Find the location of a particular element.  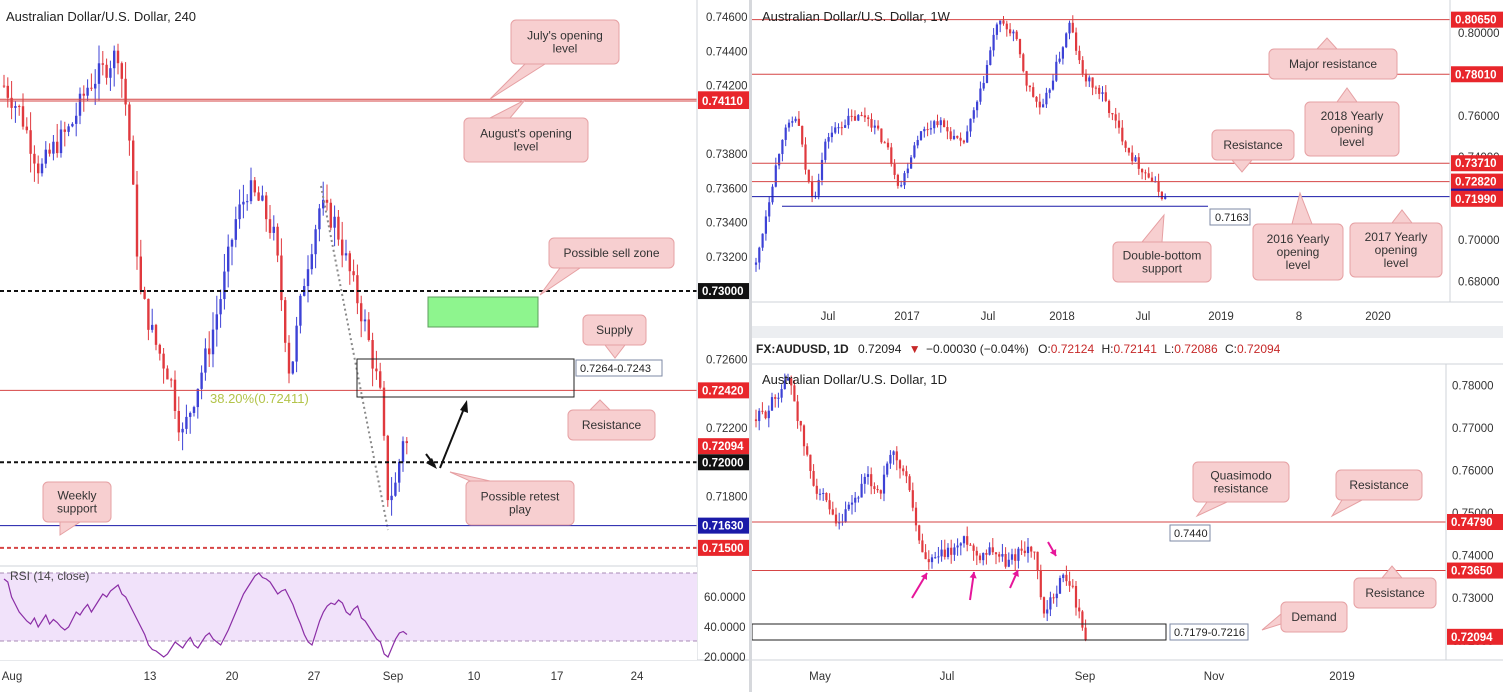

sell-zone-box is located at coordinates (483, 312).